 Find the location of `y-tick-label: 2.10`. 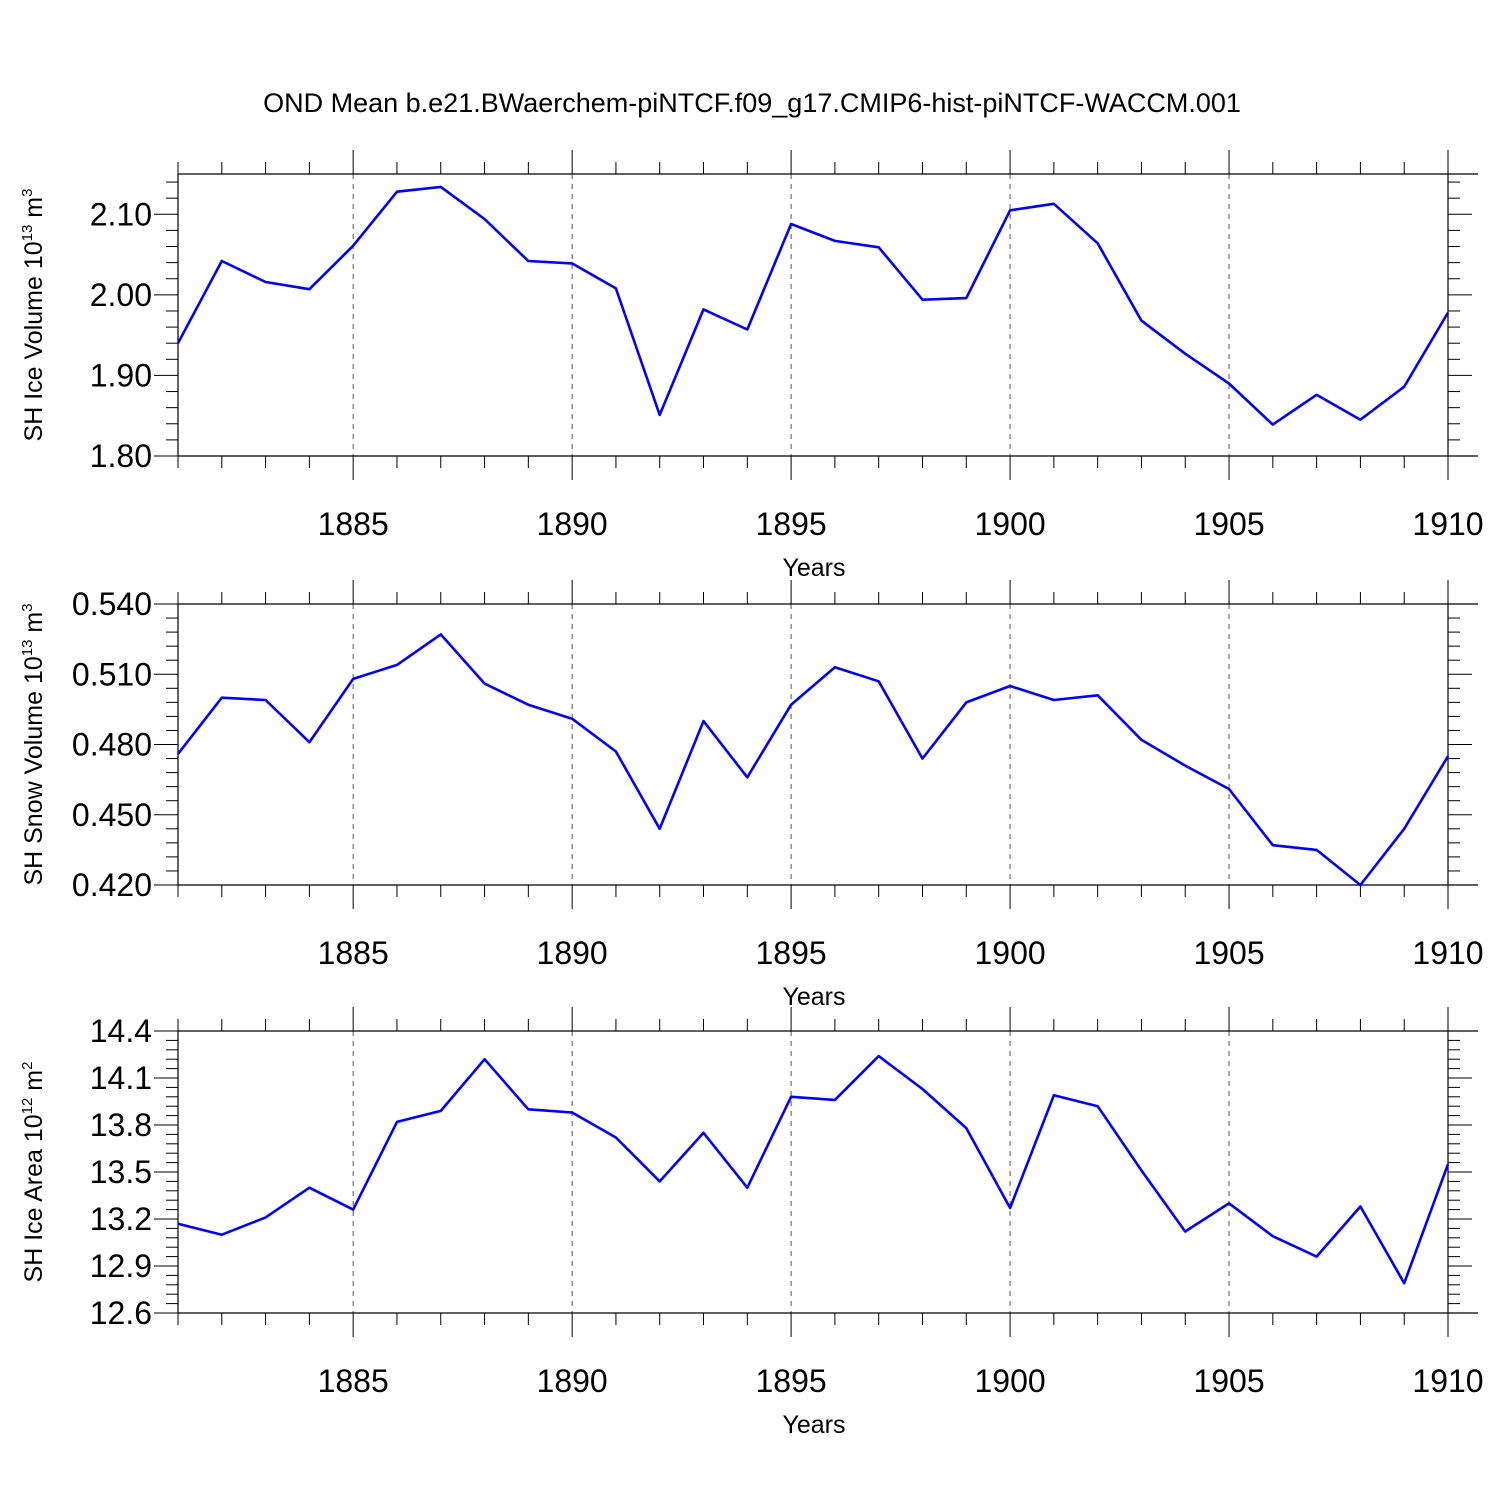

y-tick-label: 2.10 is located at coordinates (121, 214).